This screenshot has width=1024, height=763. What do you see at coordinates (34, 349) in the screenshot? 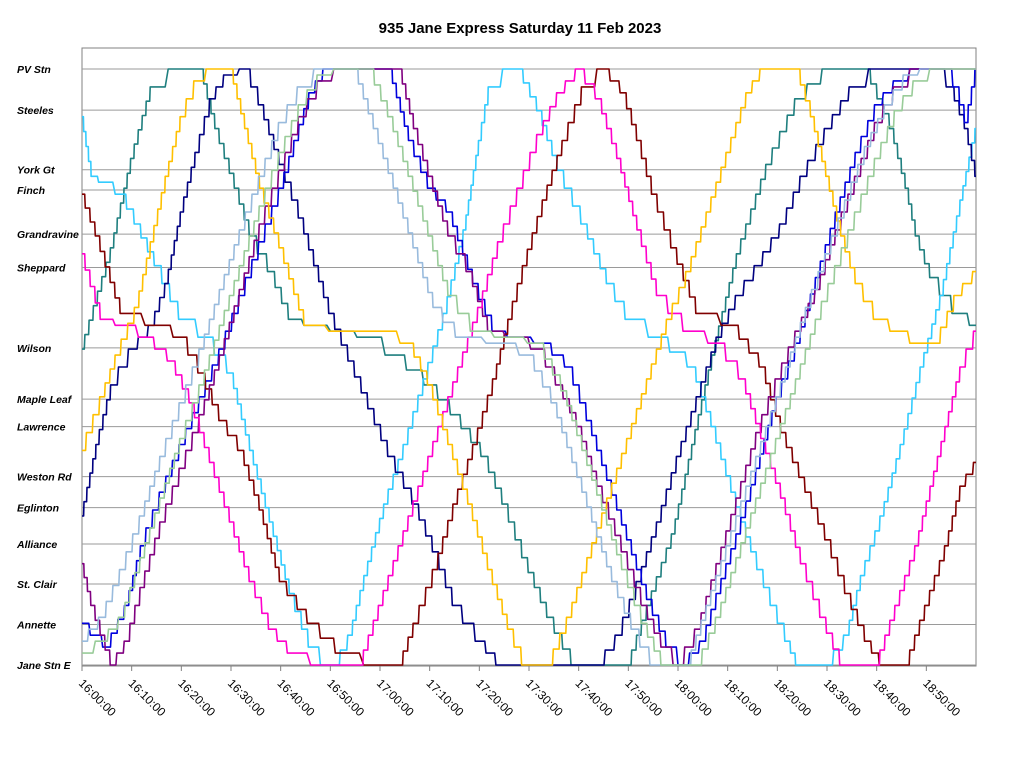
I see `stop-label: Wilson` at bounding box center [34, 349].